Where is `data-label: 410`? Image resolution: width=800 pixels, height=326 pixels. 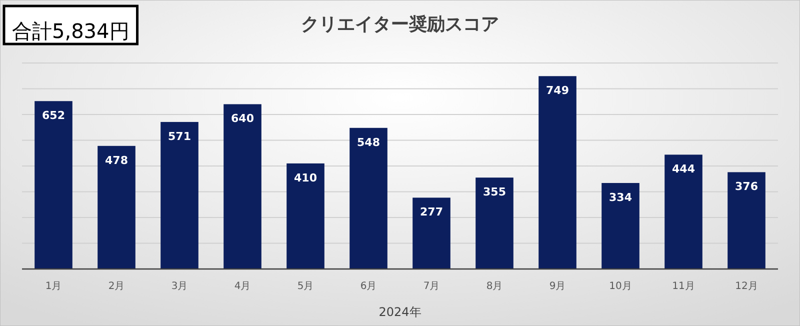 data-label: 410 is located at coordinates (306, 177).